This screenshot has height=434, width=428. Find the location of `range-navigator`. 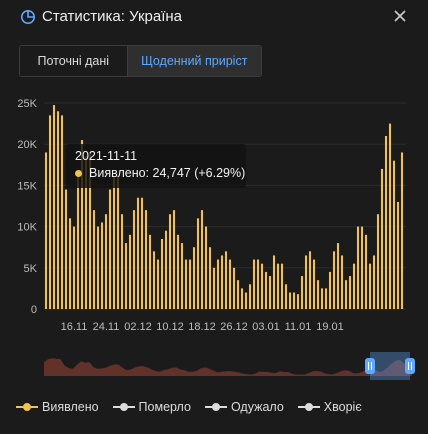

range-navigator is located at coordinates (214, 368).